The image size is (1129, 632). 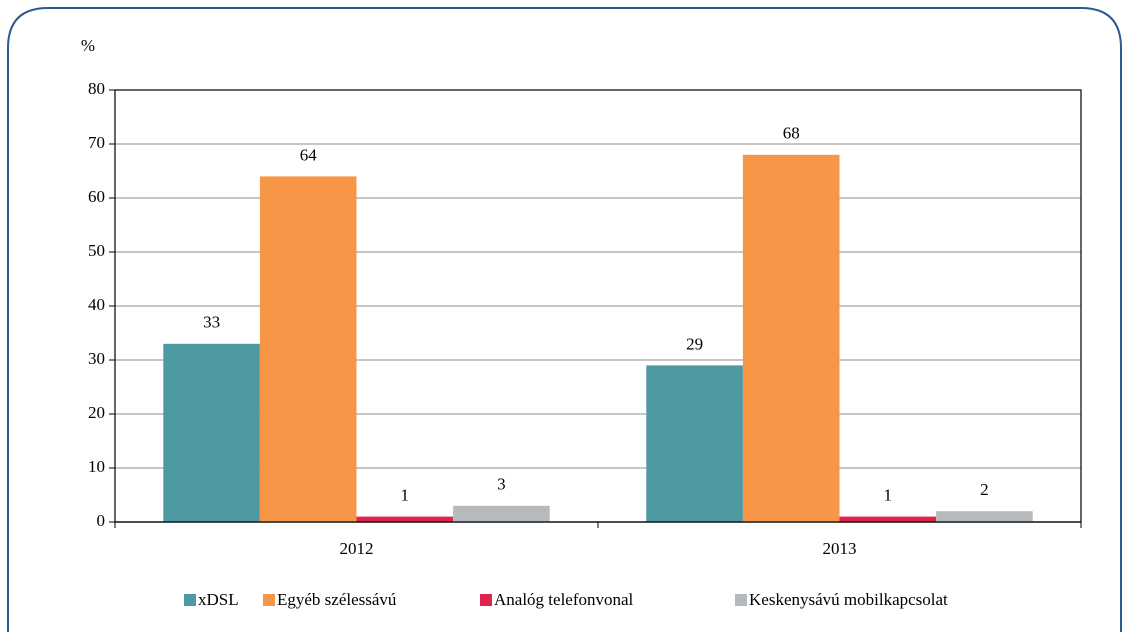 I want to click on y-tick-label: 0, so click(x=101, y=520).